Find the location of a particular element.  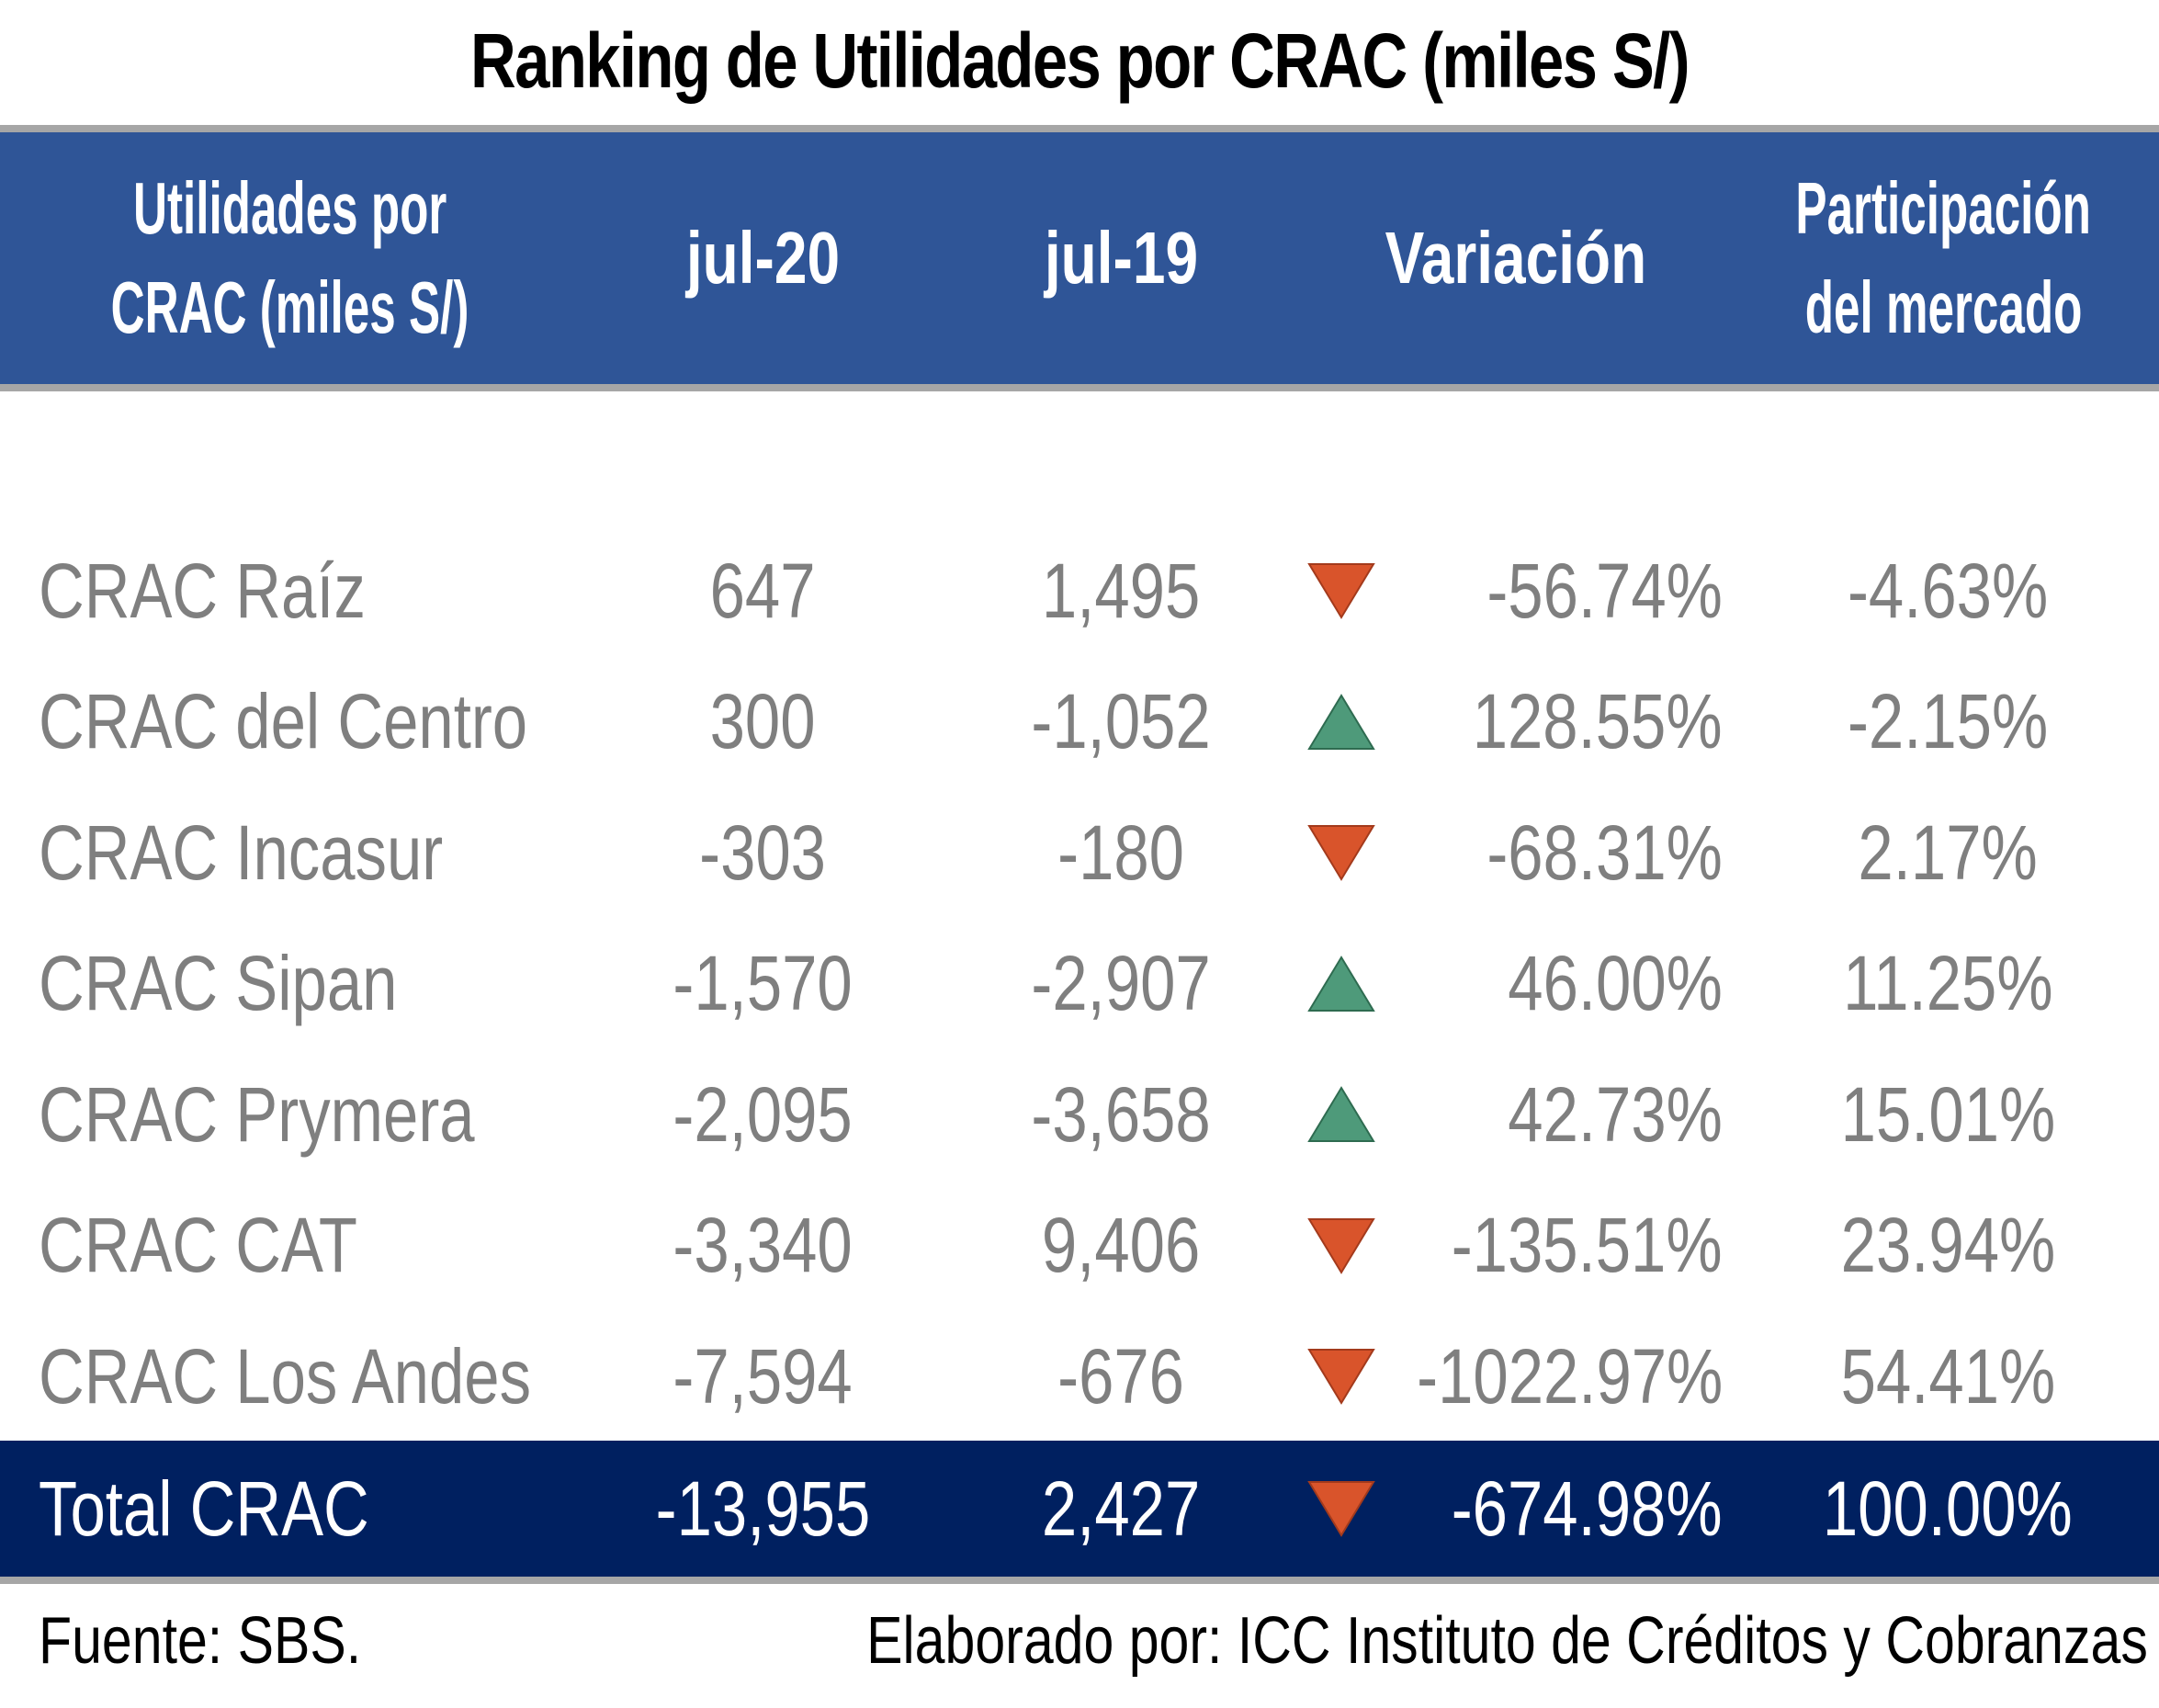

row-name: CRAC del Centro is located at coordinates (283, 721).